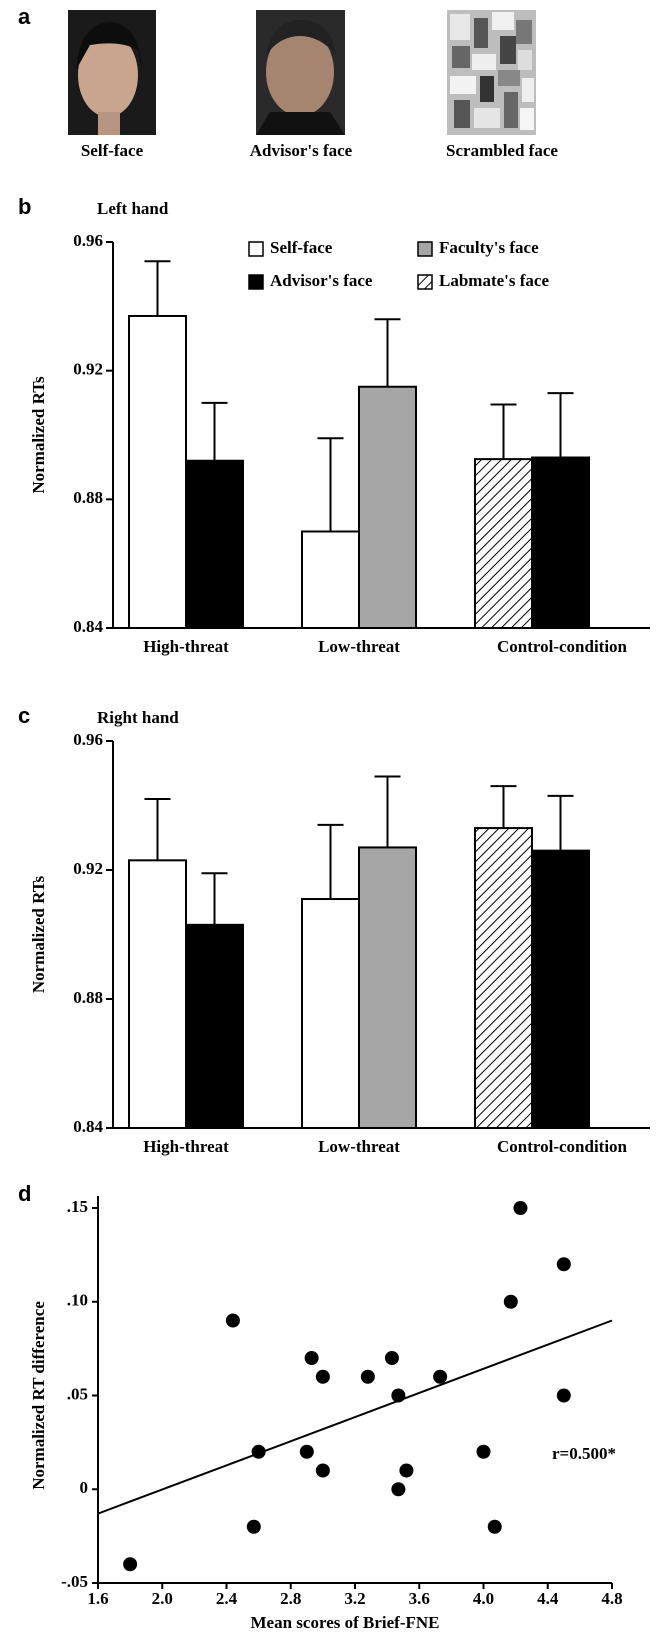  What do you see at coordinates (301, 150) in the screenshot?
I see `photo-caption: Advisor's face` at bounding box center [301, 150].